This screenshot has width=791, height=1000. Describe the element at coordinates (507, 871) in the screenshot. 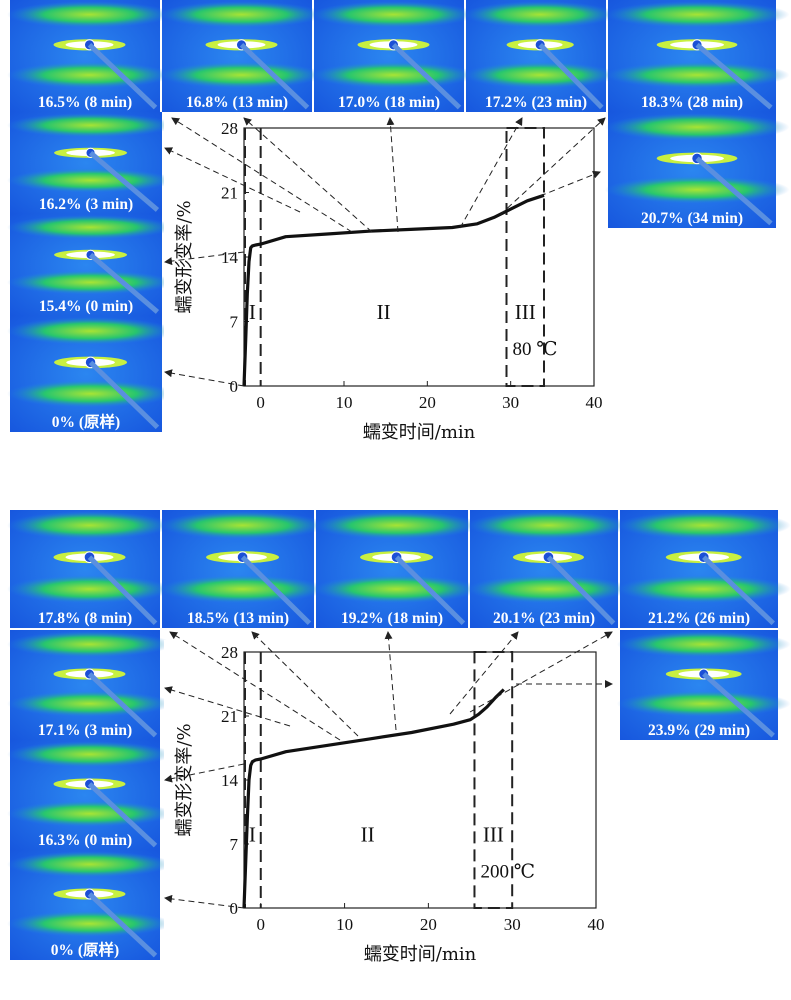

I see `temperature-label: 200 ℃` at that location.